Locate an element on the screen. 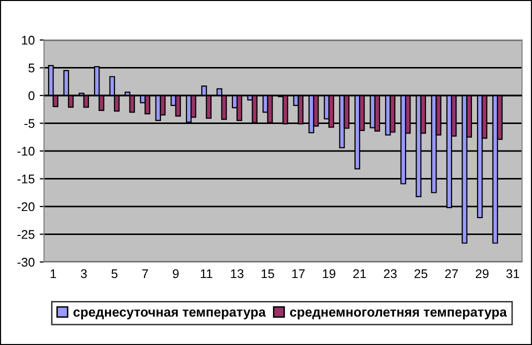 The width and height of the screenshot is (532, 345). y-tick-label: 10 is located at coordinates (28, 40).